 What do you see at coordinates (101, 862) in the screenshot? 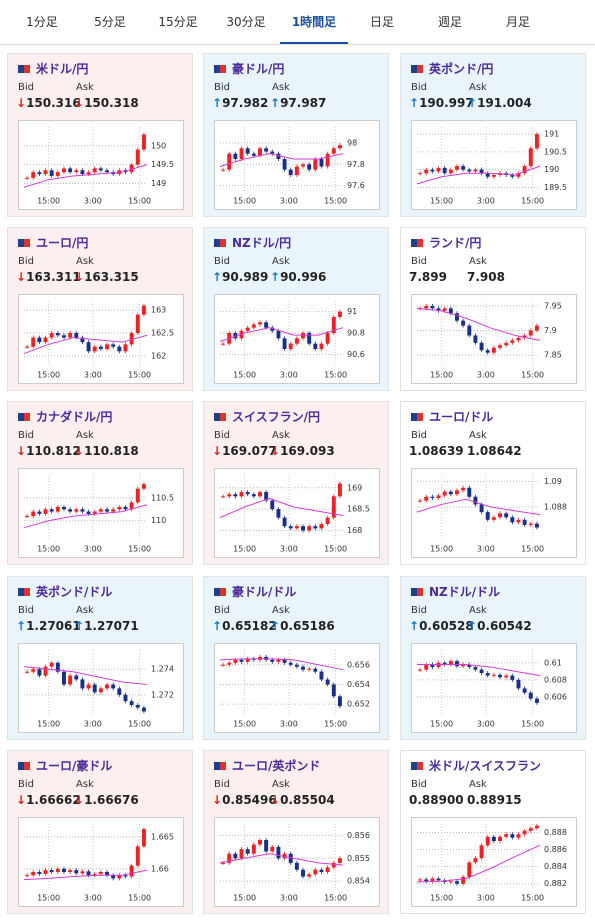
I see `mini-chart: 1.66 1.665 15:00 3:00 15:00` at bounding box center [101, 862].